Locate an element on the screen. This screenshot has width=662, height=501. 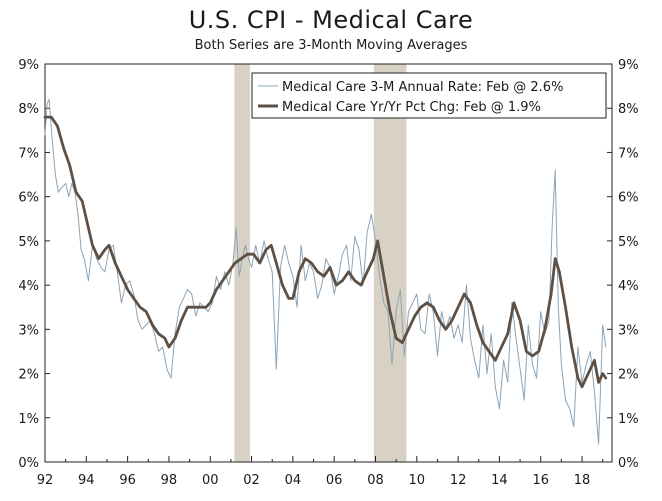
y-tick-label-right: 2% is located at coordinates (628, 375).